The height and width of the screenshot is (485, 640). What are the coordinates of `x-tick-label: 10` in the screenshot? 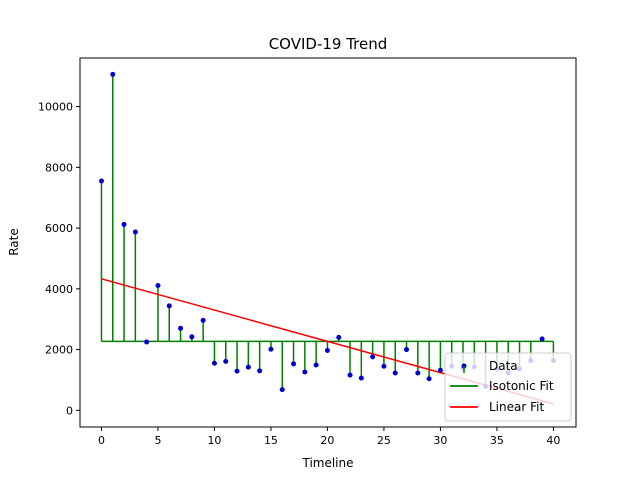 It's located at (214, 440).